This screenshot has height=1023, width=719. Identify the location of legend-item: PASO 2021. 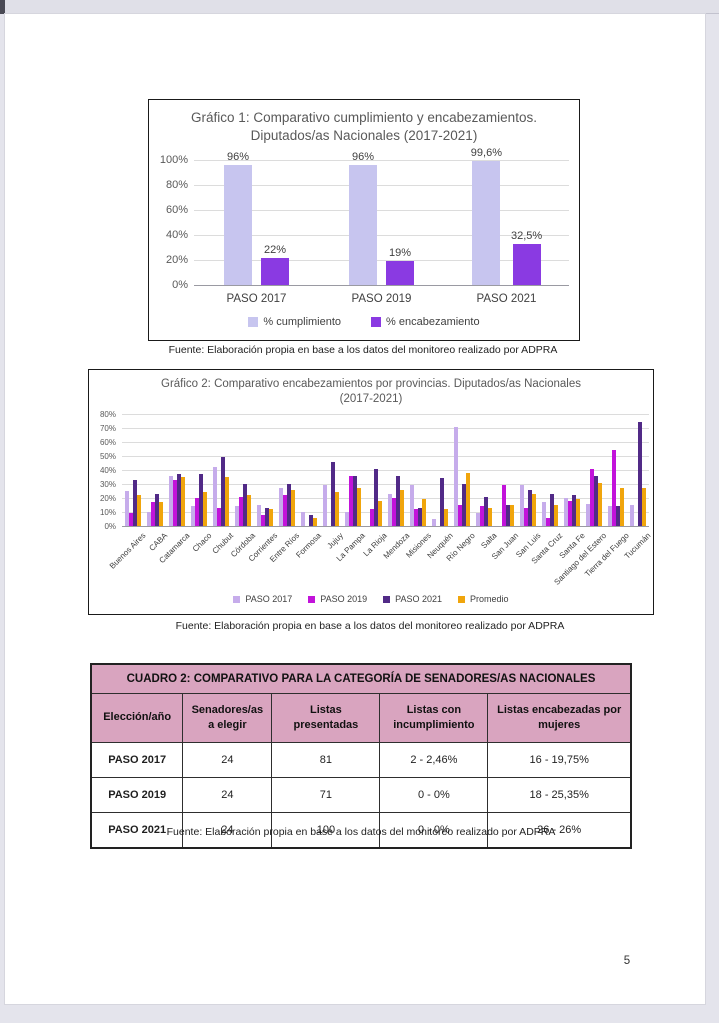
(412, 599).